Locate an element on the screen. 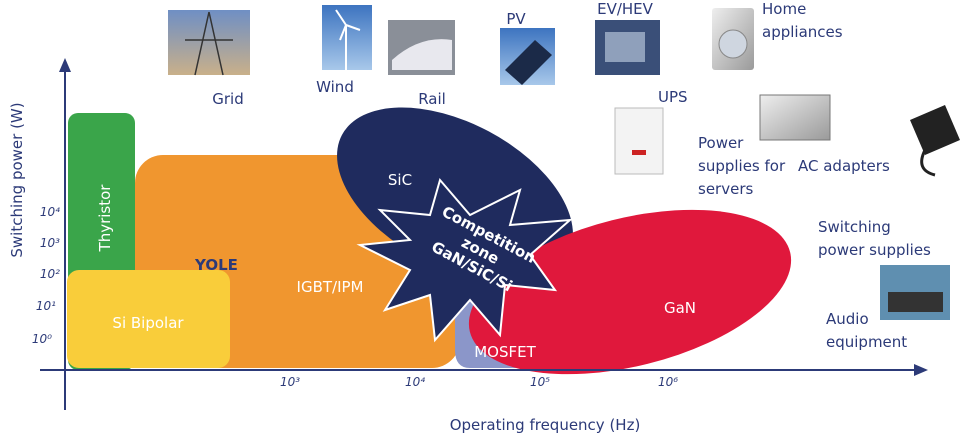  app-label: Grid is located at coordinates (227, 99).